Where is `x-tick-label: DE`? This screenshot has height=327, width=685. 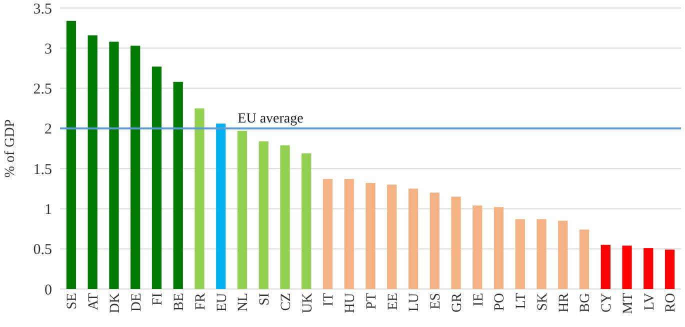
x-tick-label: DE is located at coordinates (136, 302).